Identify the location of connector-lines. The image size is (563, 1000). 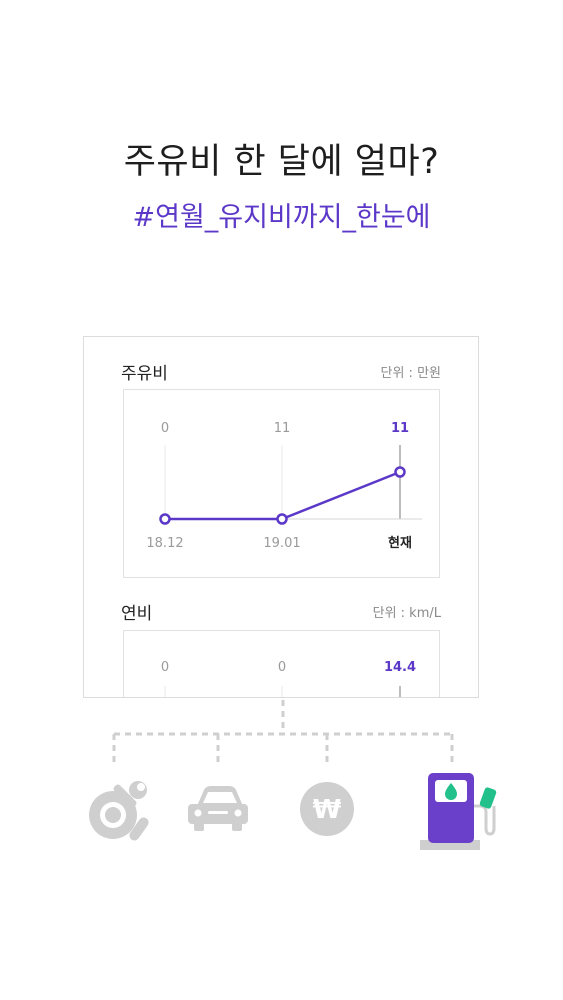
(283, 732).